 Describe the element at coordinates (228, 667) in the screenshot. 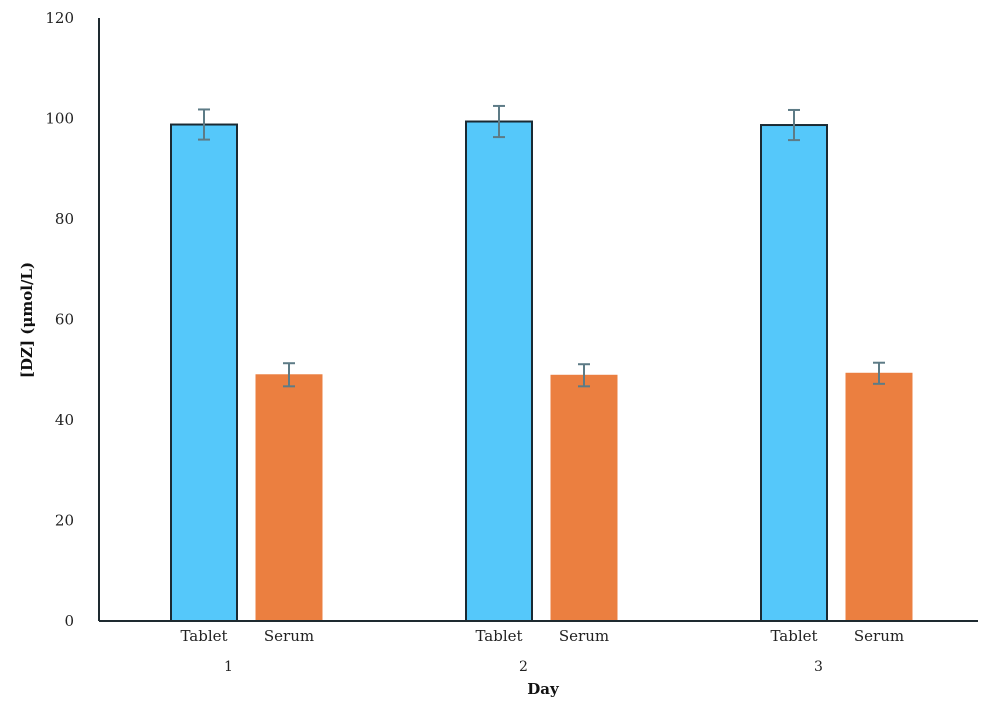

I see `group-label-day-1: 1` at that location.